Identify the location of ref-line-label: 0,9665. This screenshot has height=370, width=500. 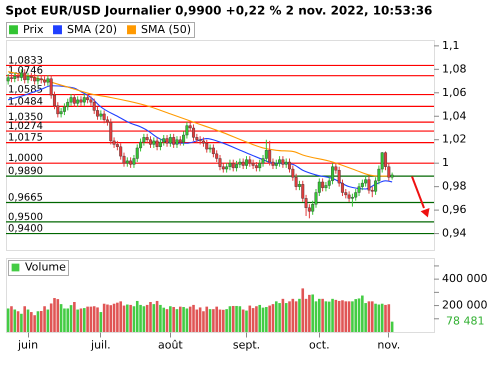
(25, 198).